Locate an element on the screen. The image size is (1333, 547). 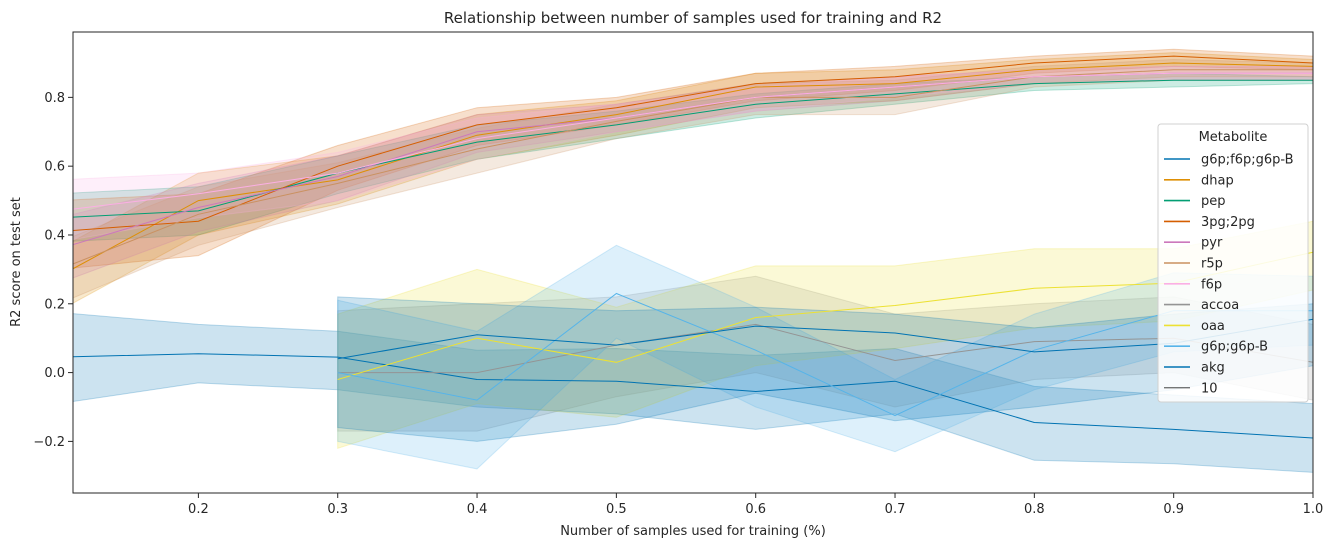
y-tick-label: 0.2 is located at coordinates (54, 304).